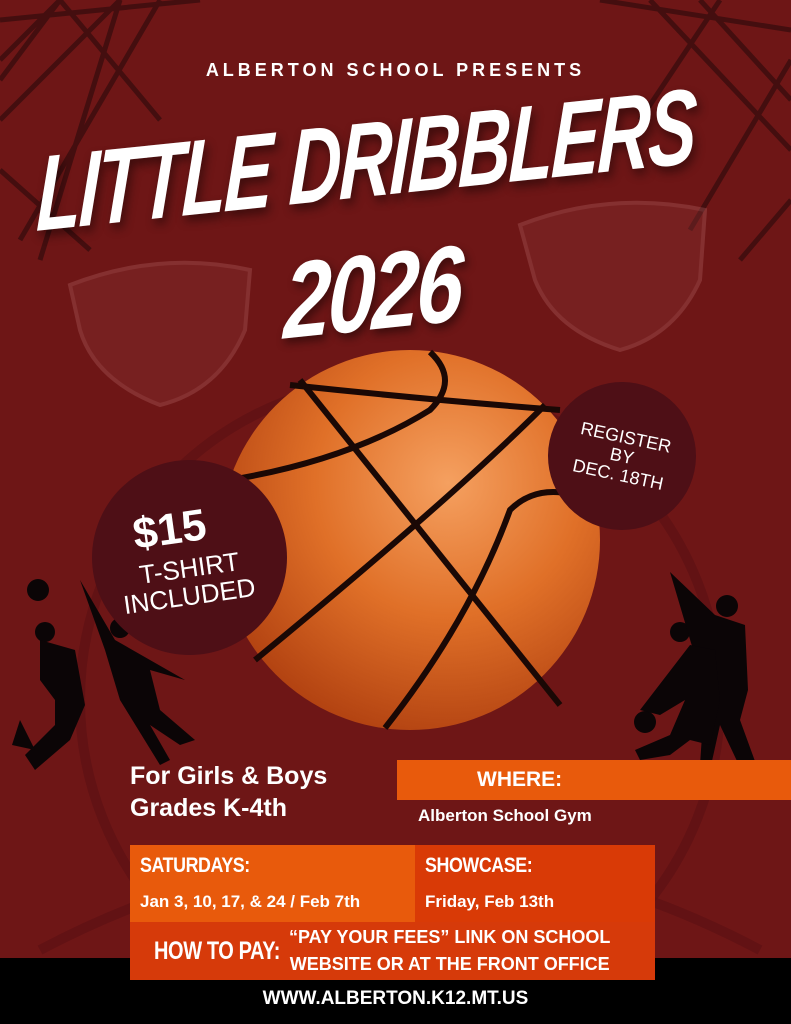 The image size is (791, 1024). I want to click on price-badge: $15 T-SHIRT INCLUDED, so click(189, 557).